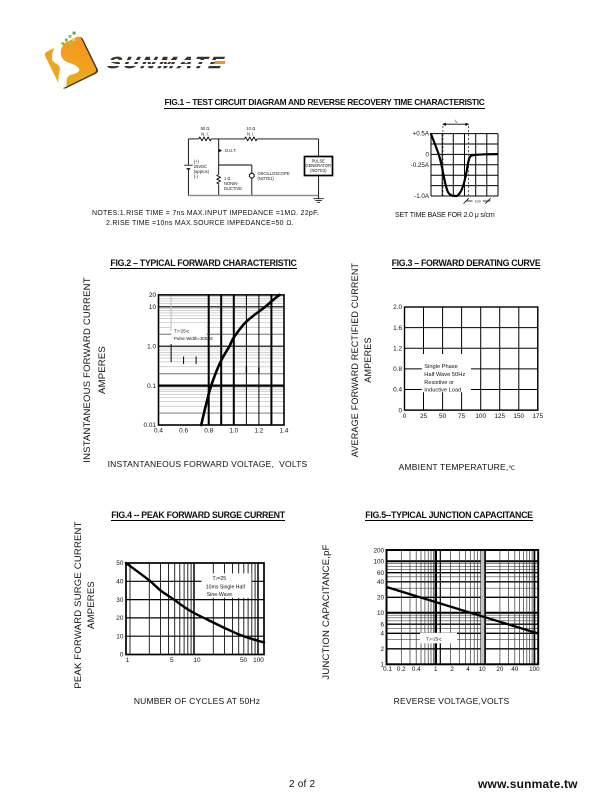 Image resolution: width=610 pixels, height=810 pixels. I want to click on svg-text: 30, so click(120, 600).